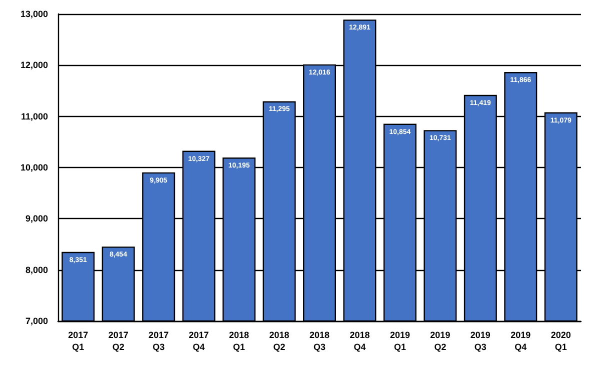 The height and width of the screenshot is (367, 603). I want to click on x-tick-label: 2017 Q4, so click(198, 341).